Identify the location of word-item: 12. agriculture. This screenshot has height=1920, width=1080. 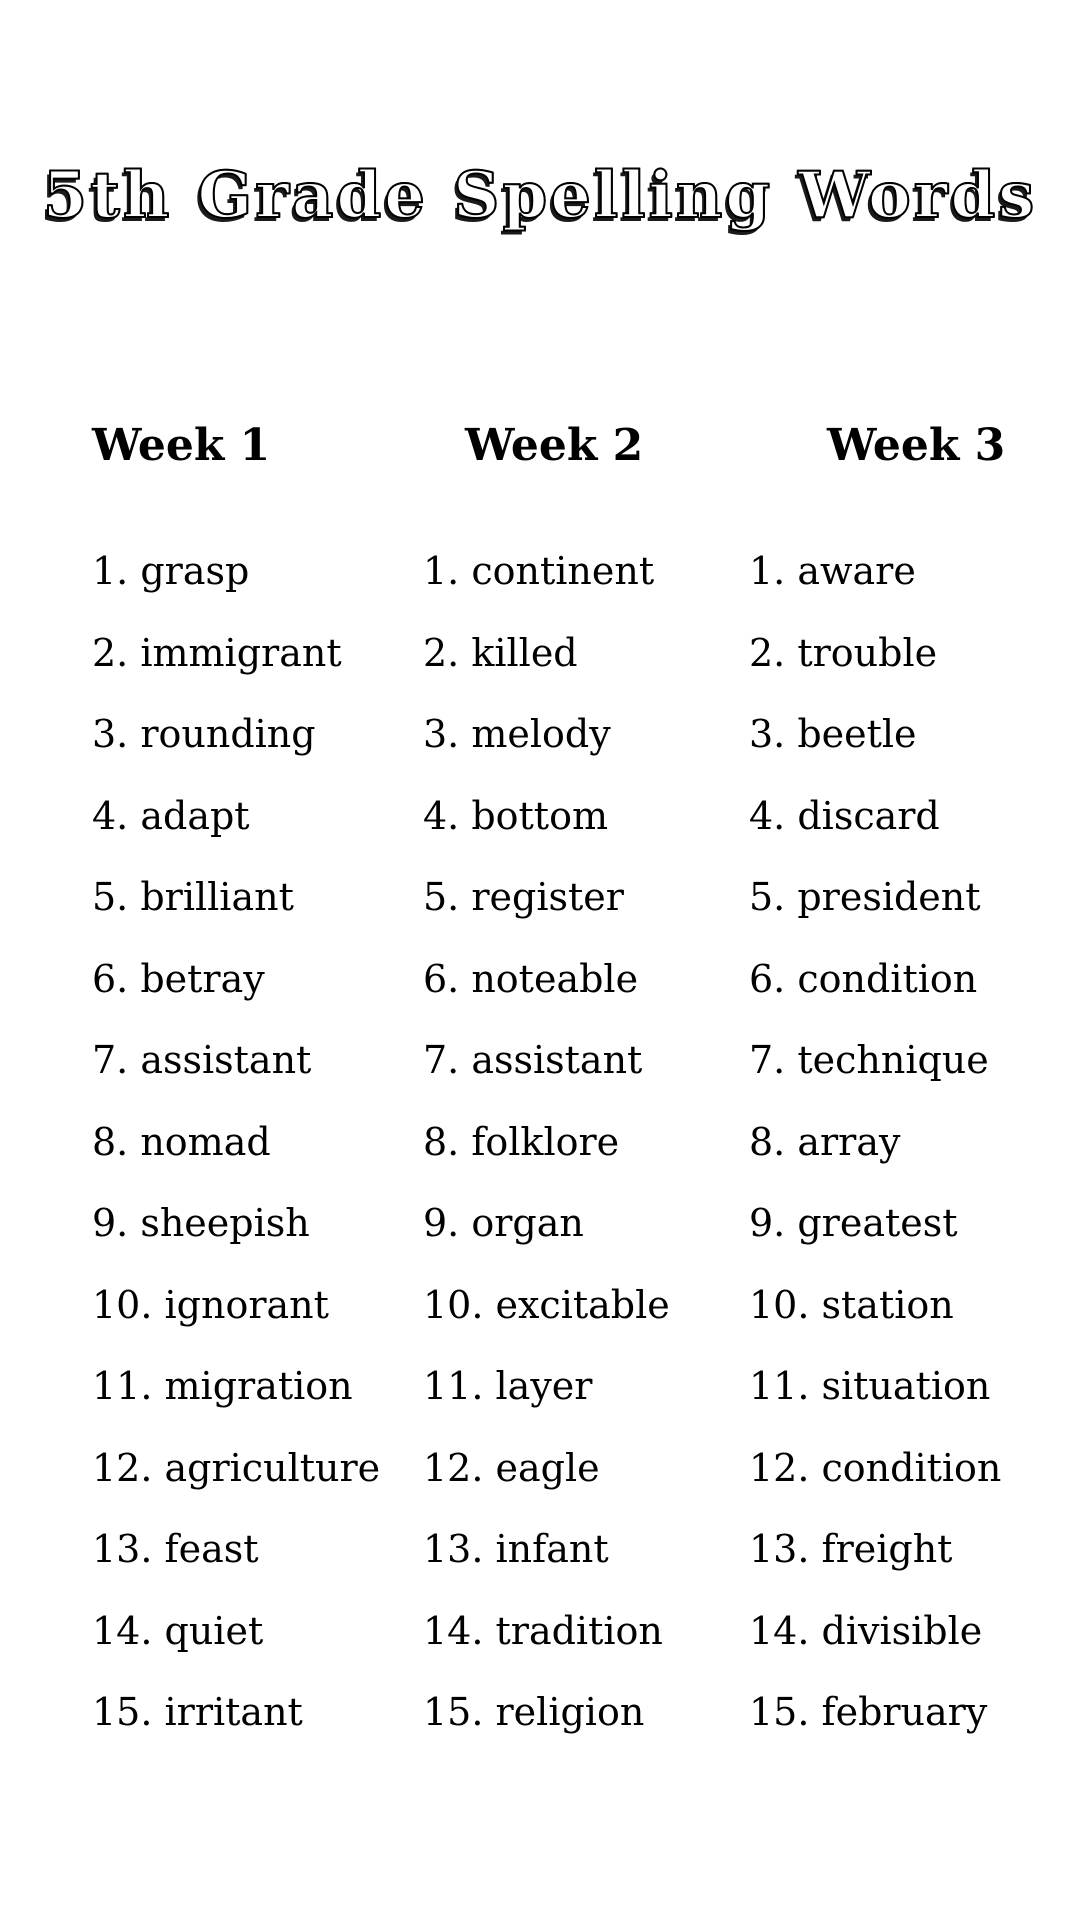
(236, 1467).